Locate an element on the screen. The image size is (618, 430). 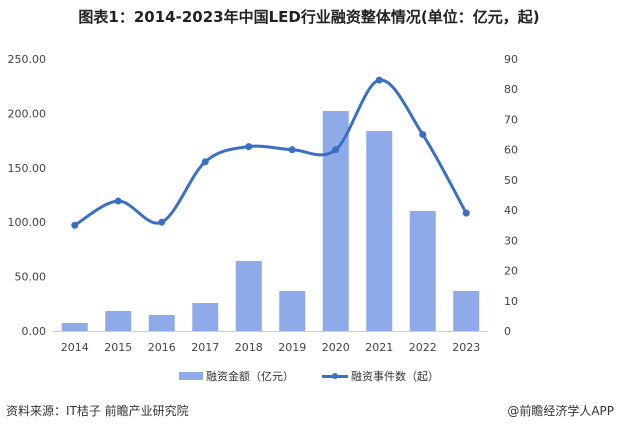
left-tick-label: 50.00 is located at coordinates (31, 277).